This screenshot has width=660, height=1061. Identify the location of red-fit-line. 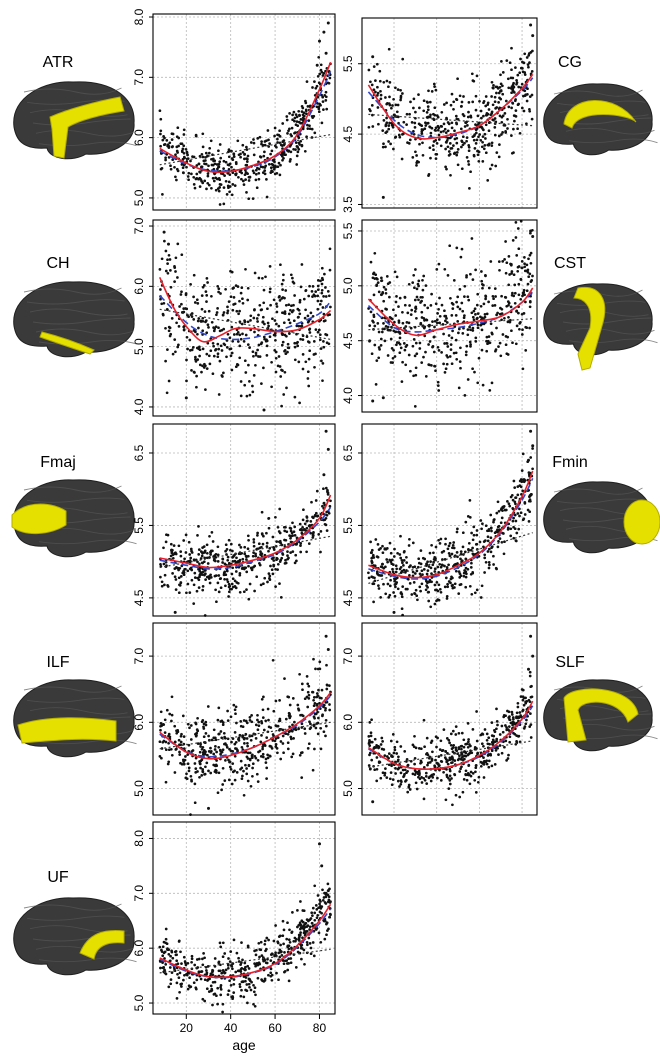
(450, 106).